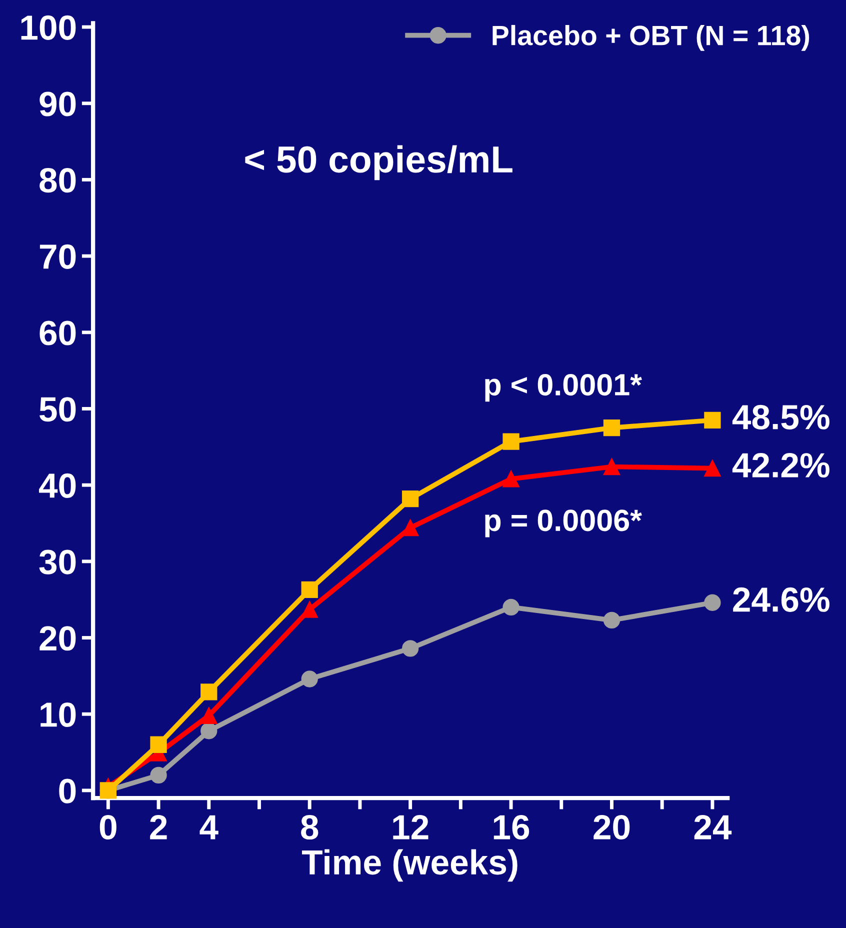 Image resolution: width=846 pixels, height=928 pixels. I want to click on y-tick-label: 40, so click(57, 485).